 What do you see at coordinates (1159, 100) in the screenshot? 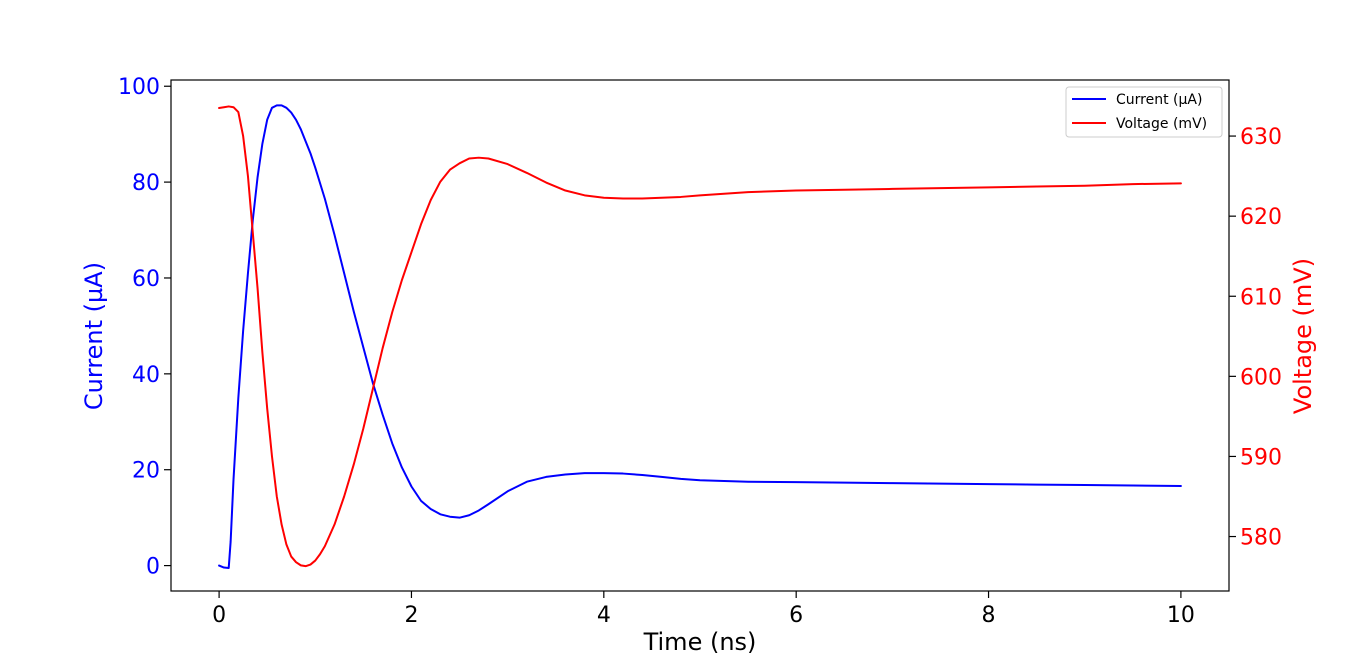
I see `legend-label-current: Current (µA)` at bounding box center [1159, 100].